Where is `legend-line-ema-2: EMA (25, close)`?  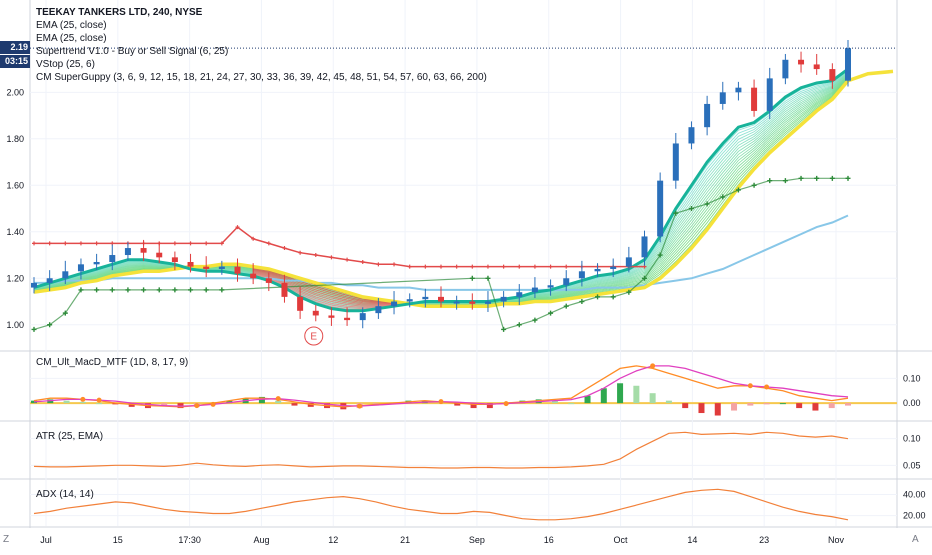
legend-line-ema-2: EMA (25, close) is located at coordinates (71, 38).